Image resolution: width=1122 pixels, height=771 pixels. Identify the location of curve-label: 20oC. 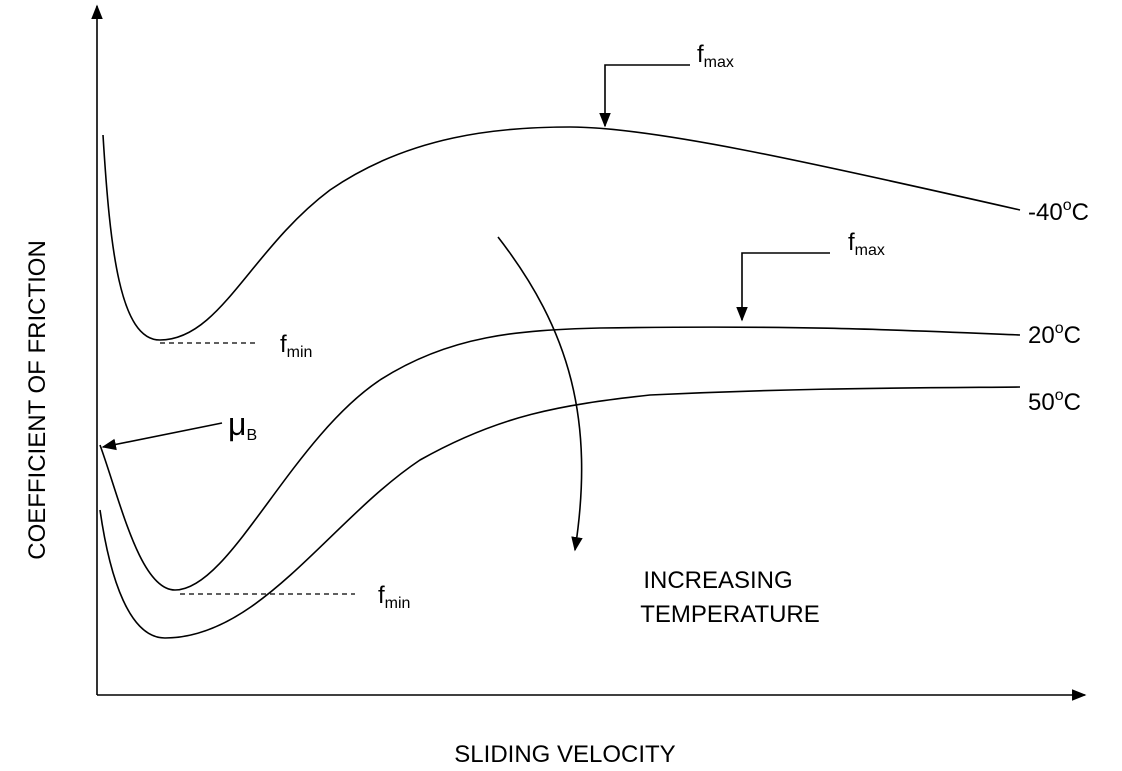
(1054, 334).